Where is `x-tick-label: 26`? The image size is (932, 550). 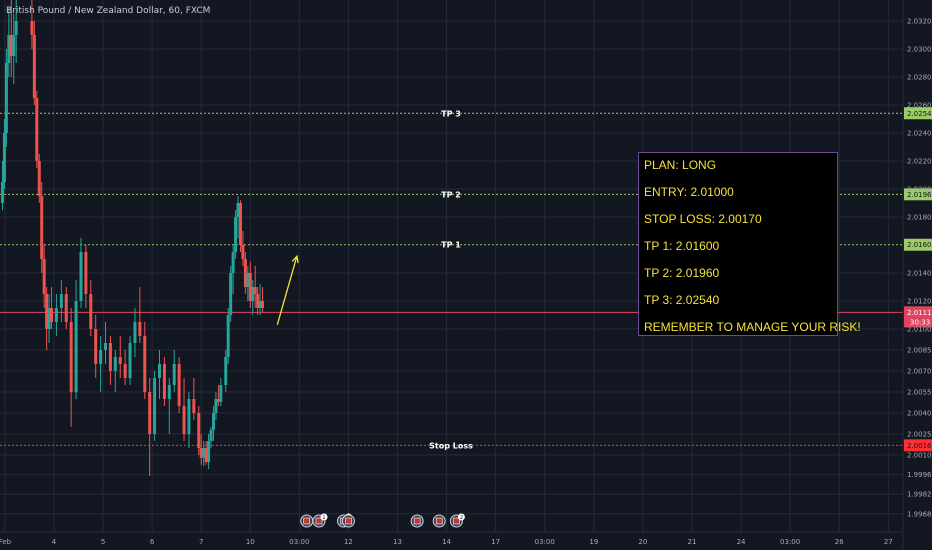
x-tick-label: 26 is located at coordinates (839, 542).